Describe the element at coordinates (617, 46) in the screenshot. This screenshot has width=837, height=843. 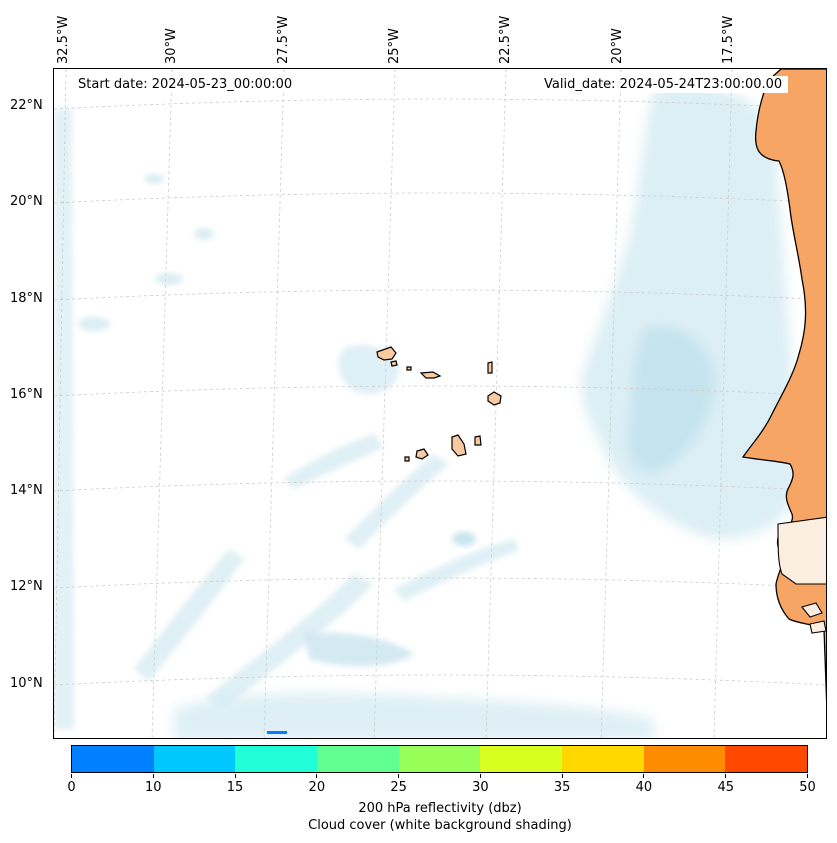
I see `lon-label-20w: 20°W` at that location.